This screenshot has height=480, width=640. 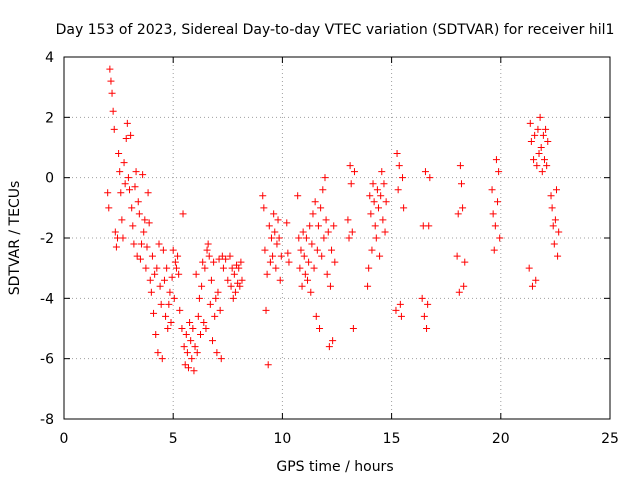 I want to click on y-tick-label: 0, so click(x=49, y=179).